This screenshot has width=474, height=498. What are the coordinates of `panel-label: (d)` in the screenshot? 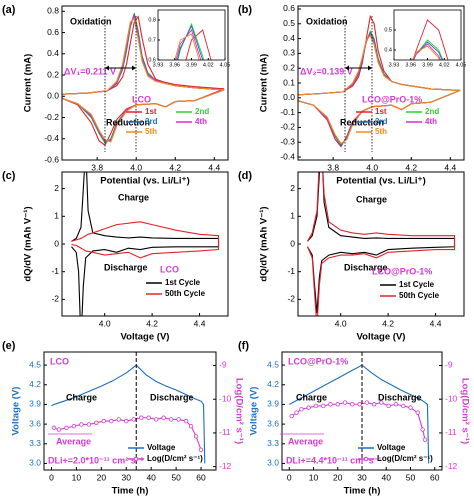 It's located at (245, 176).